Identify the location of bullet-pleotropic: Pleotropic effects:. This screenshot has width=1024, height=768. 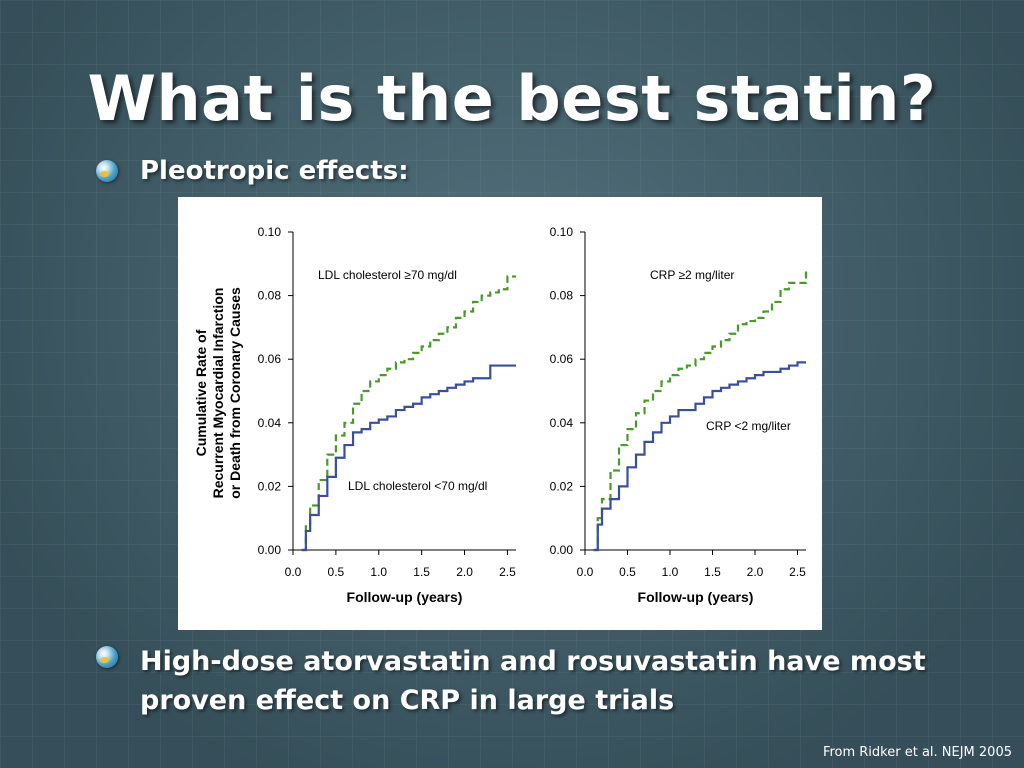
(252, 171).